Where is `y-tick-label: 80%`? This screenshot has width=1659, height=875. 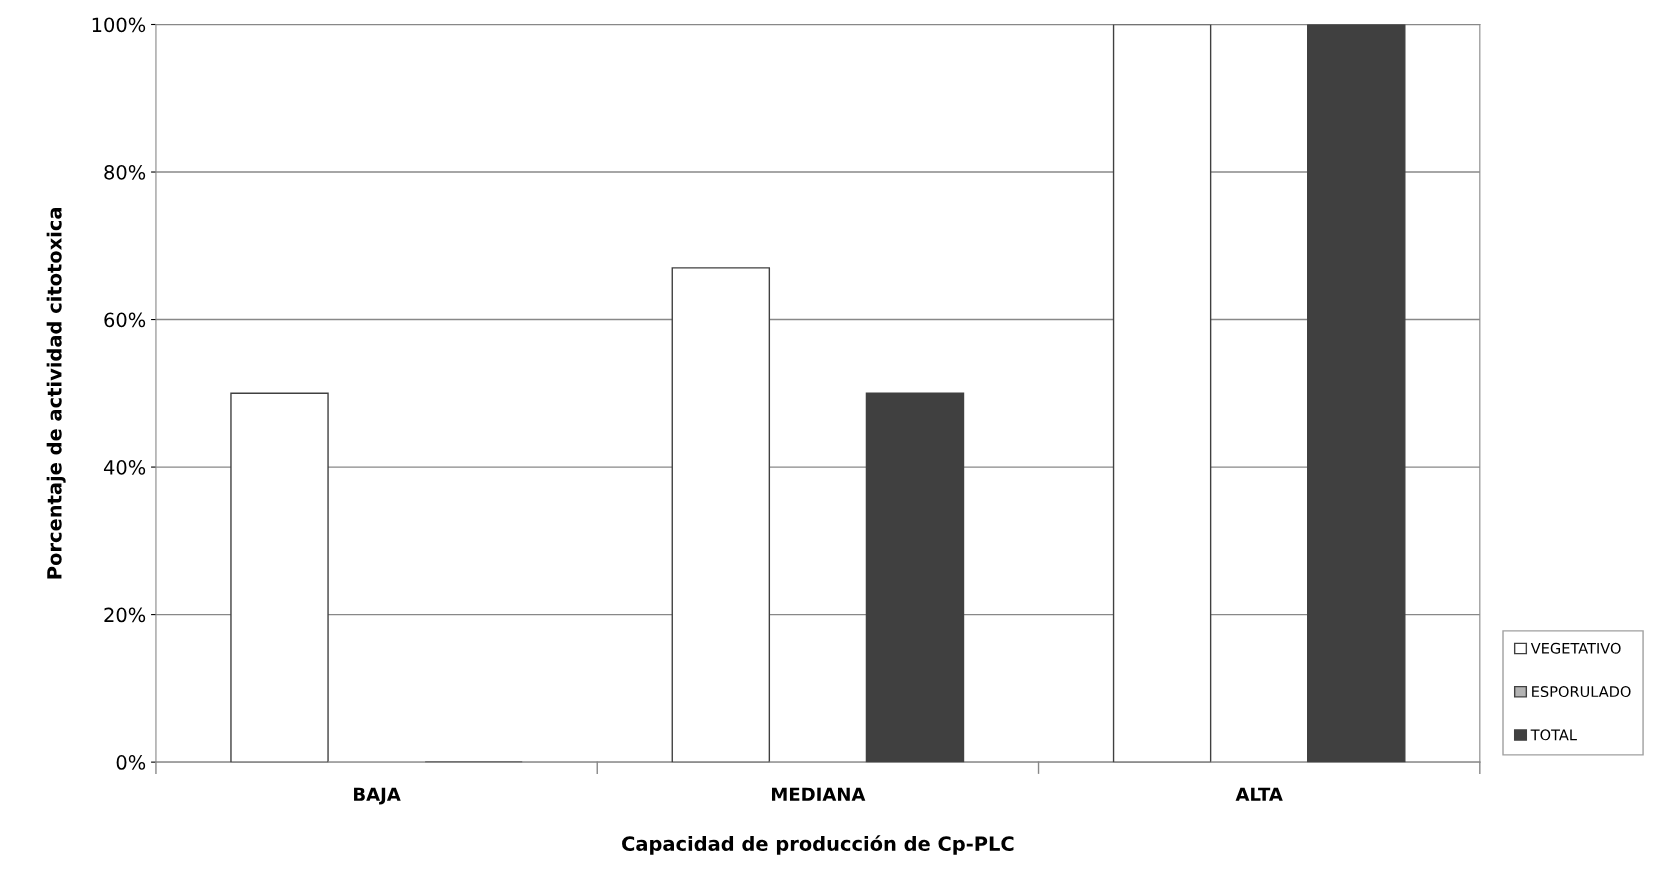
y-tick-label: 80% is located at coordinates (125, 172).